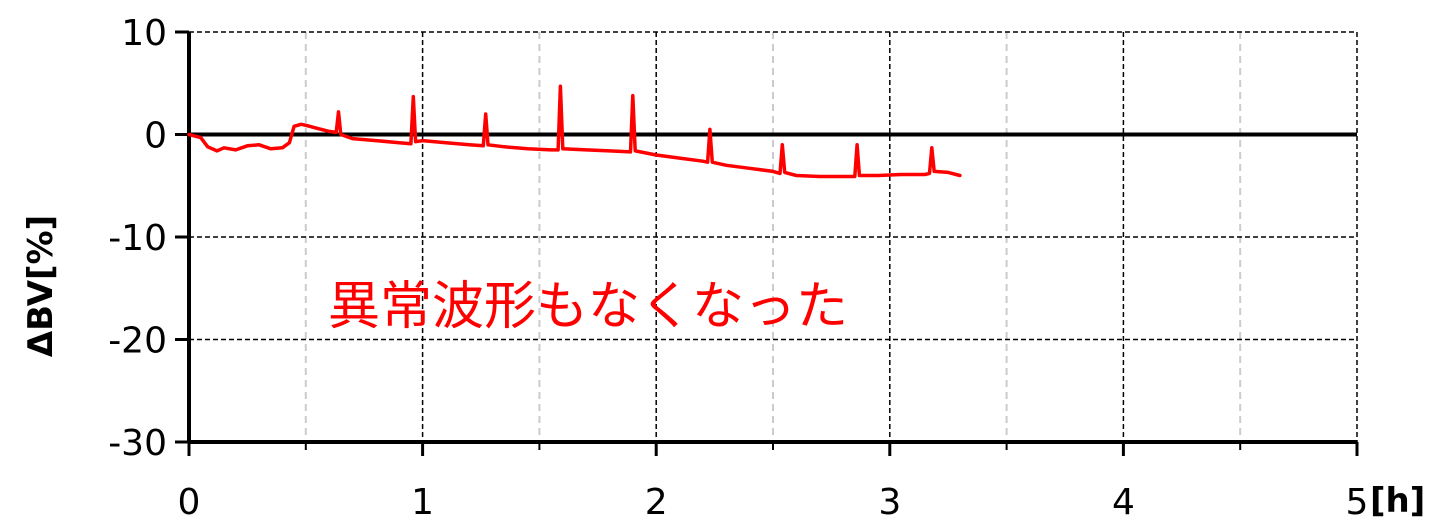 The height and width of the screenshot is (522, 1436). What do you see at coordinates (137, 238) in the screenshot?
I see `y-tick-label: -10` at bounding box center [137, 238].